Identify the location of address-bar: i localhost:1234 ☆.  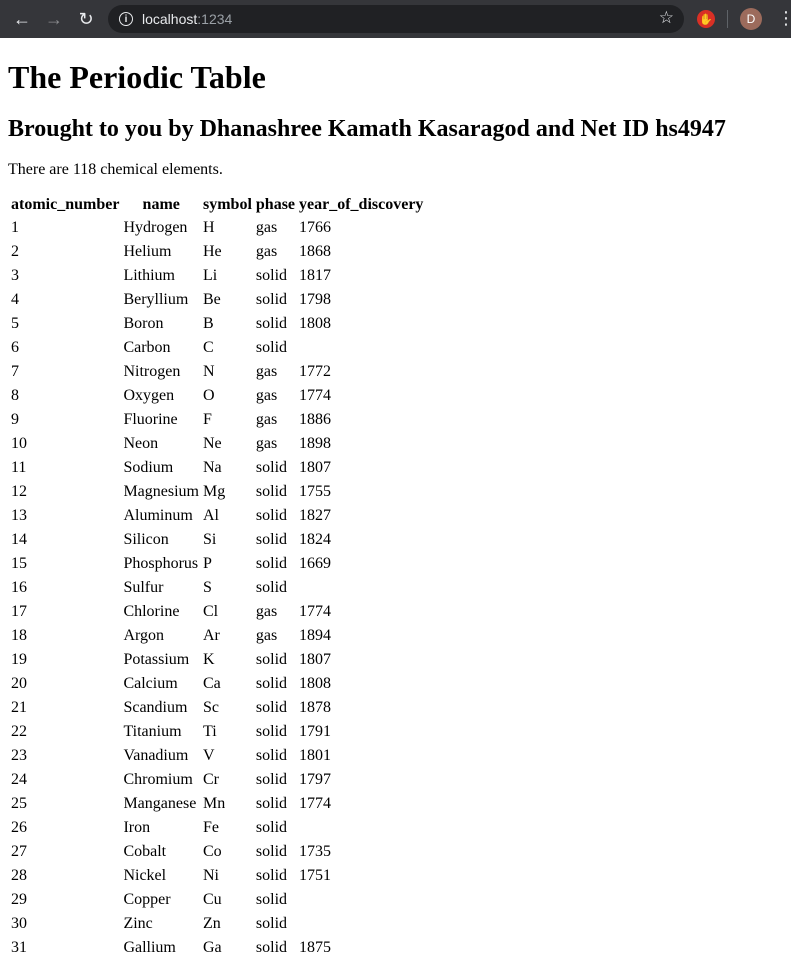
(396, 19).